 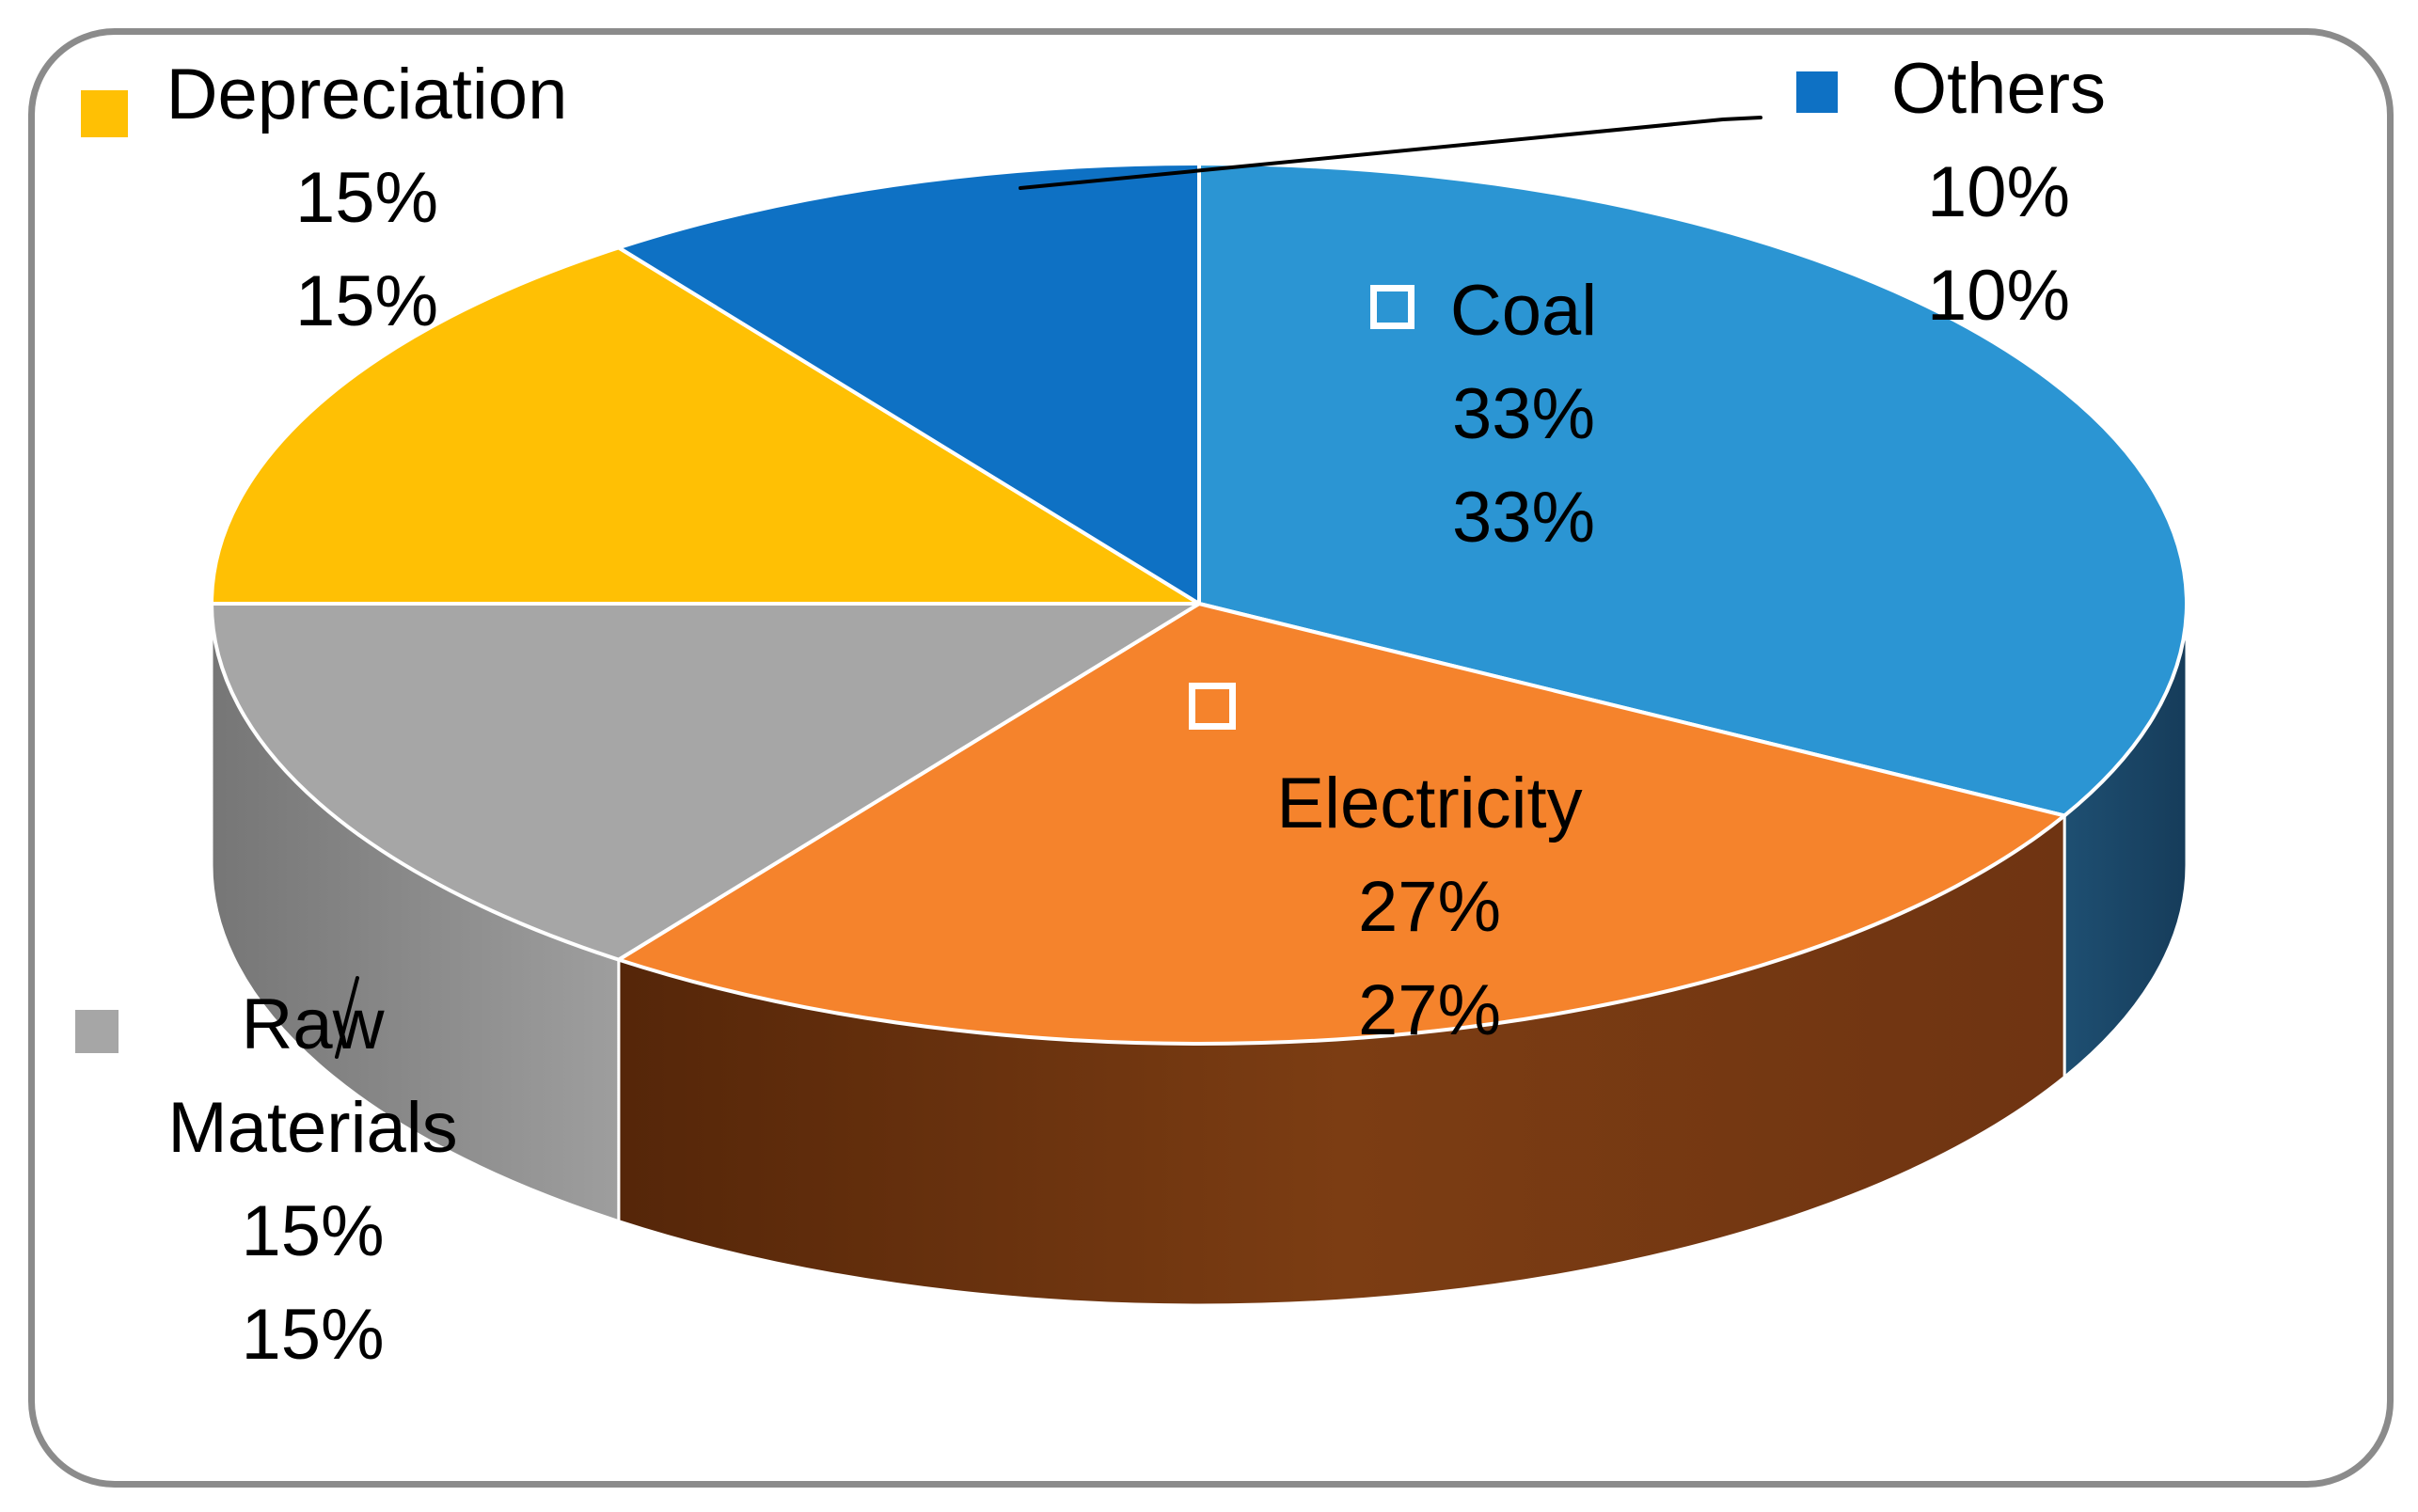 What do you see at coordinates (1523, 311) in the screenshot?
I see `label-line: Coal` at bounding box center [1523, 311].